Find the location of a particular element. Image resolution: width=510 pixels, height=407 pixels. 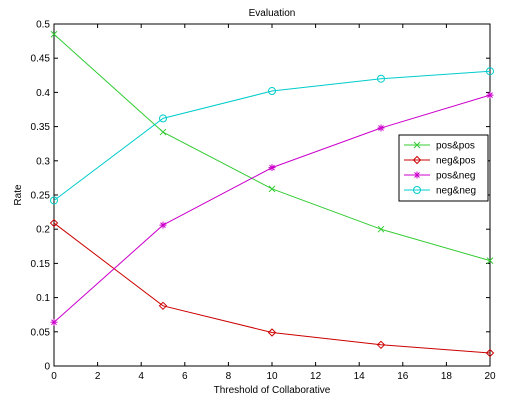

x-axis-title: Threshold of Collaborative is located at coordinates (272, 390).